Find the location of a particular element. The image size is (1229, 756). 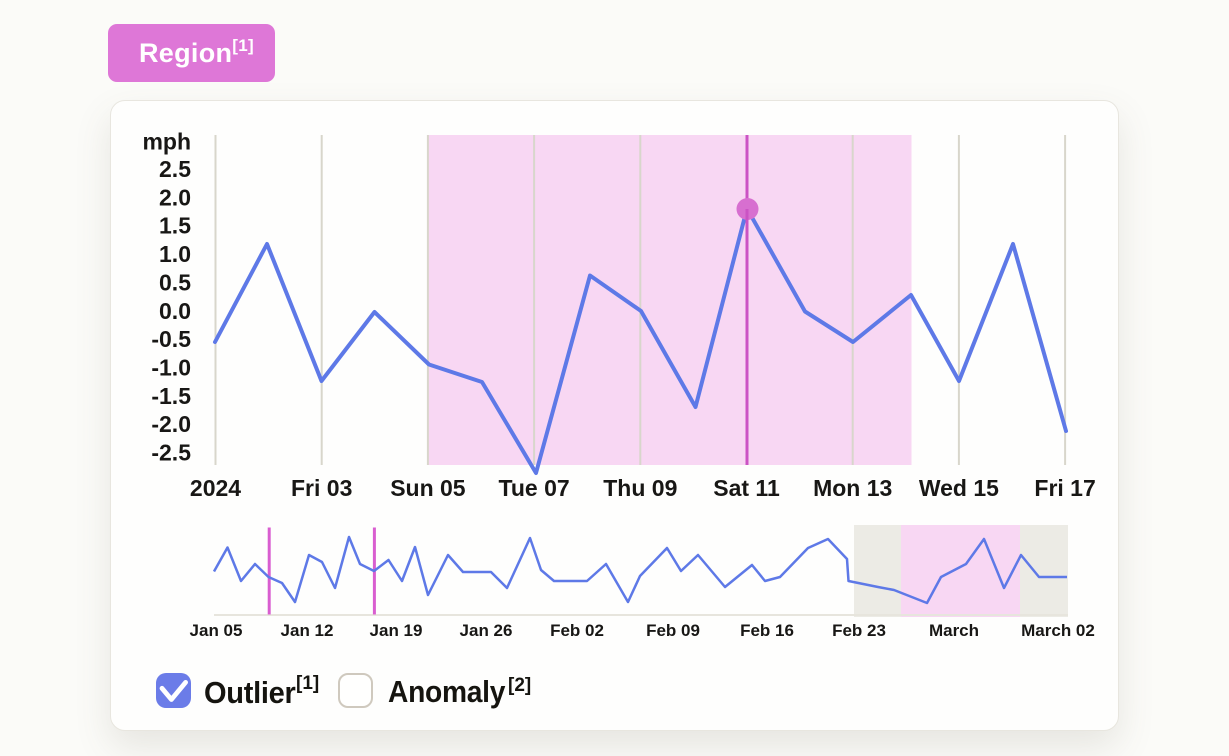

svg-text: 1.0 is located at coordinates (175, 254).